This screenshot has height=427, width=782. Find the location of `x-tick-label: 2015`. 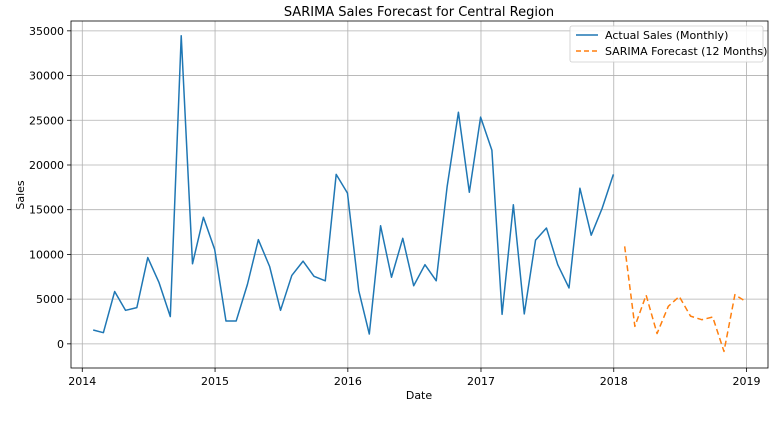

x-tick-label: 2015 is located at coordinates (215, 381).